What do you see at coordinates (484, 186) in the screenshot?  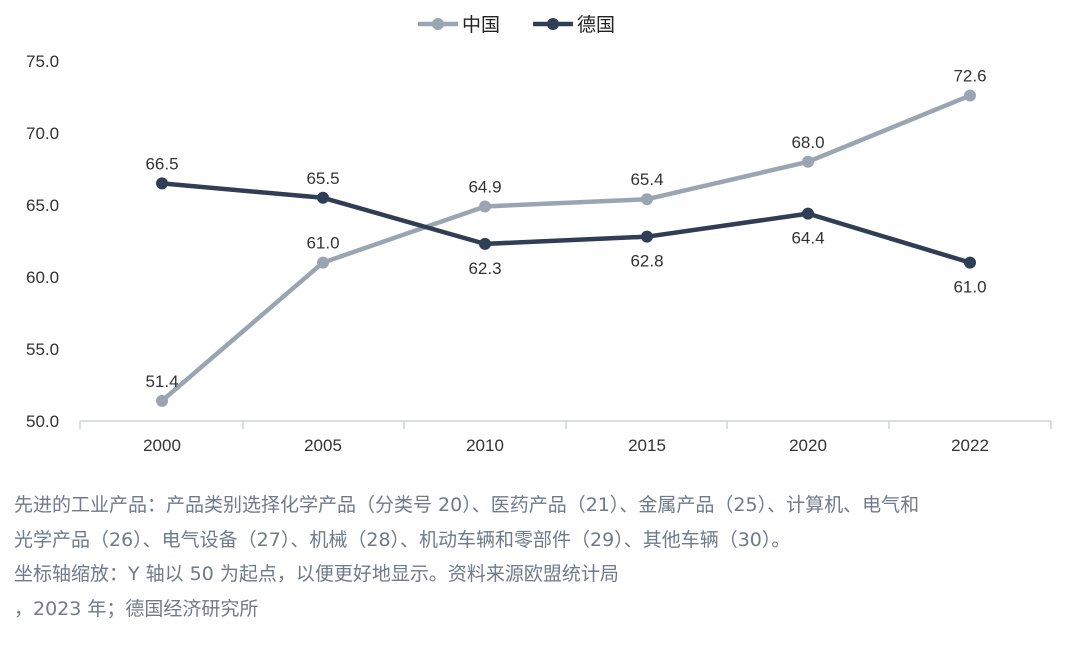 I see `data-label: 64.9` at bounding box center [484, 186].